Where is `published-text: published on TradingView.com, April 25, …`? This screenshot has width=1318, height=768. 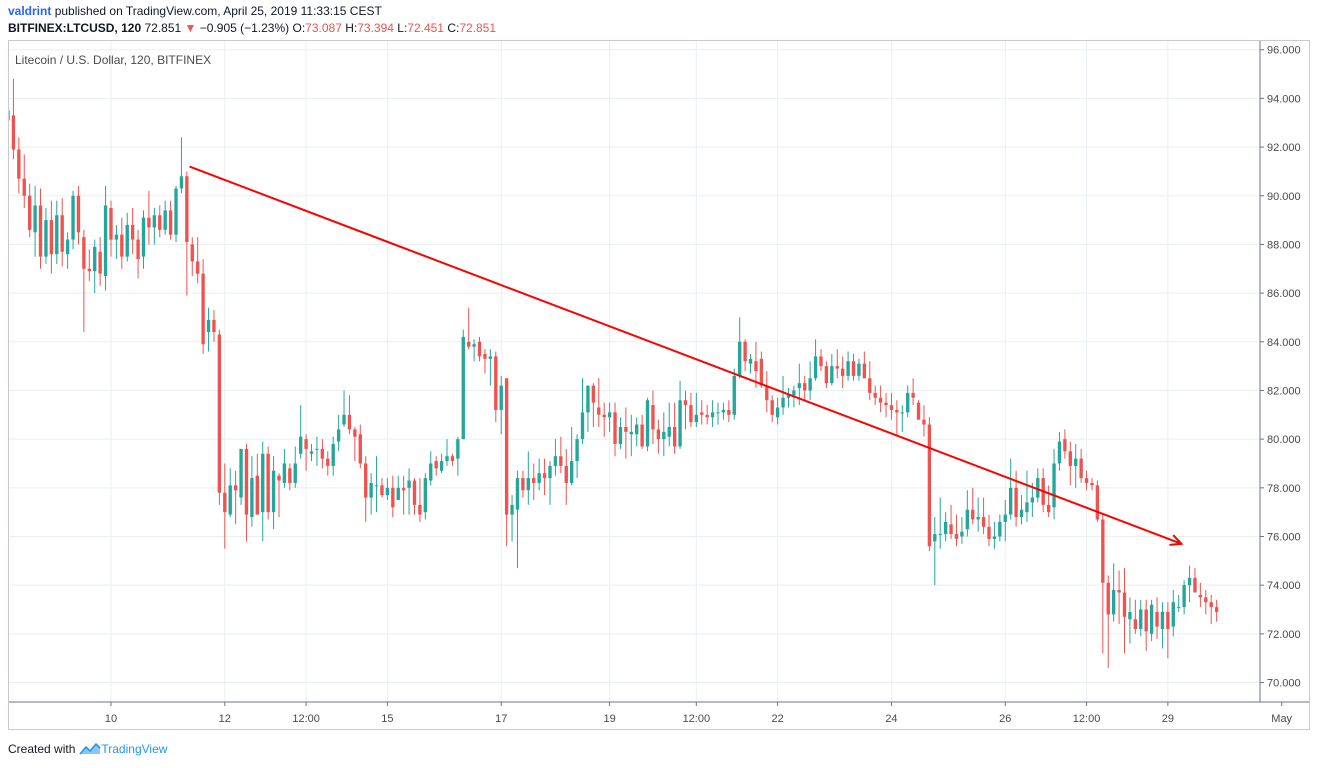 published-text: published on TradingView.com, April 25, … is located at coordinates (218, 11).